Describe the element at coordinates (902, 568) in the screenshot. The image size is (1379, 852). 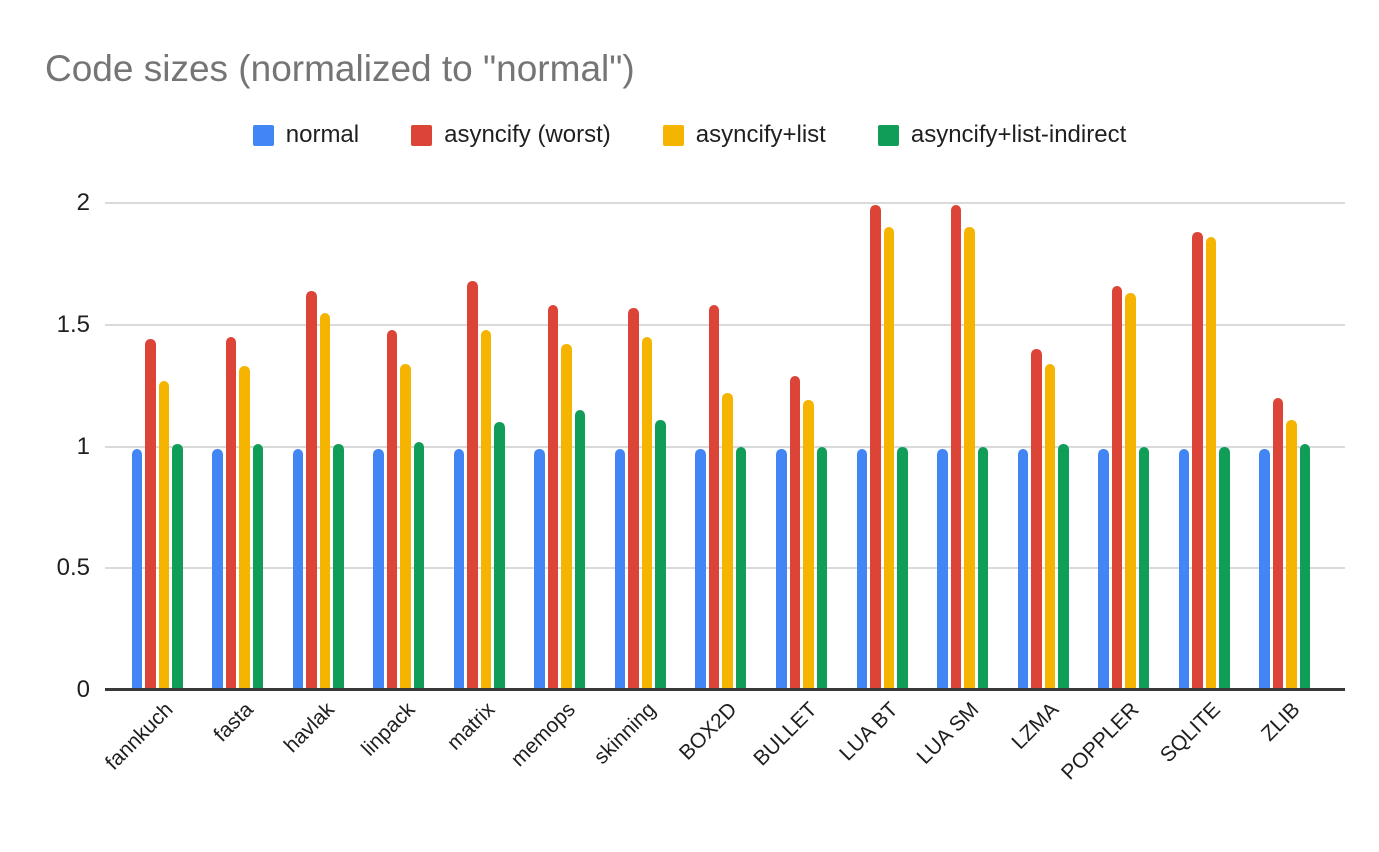
I see `bar-asyncify-list-indirect-lua-bt` at that location.